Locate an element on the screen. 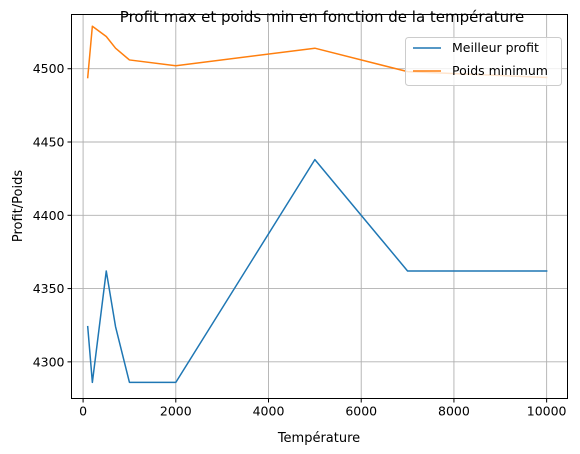 The width and height of the screenshot is (580, 454). legend-box is located at coordinates (483, 61).